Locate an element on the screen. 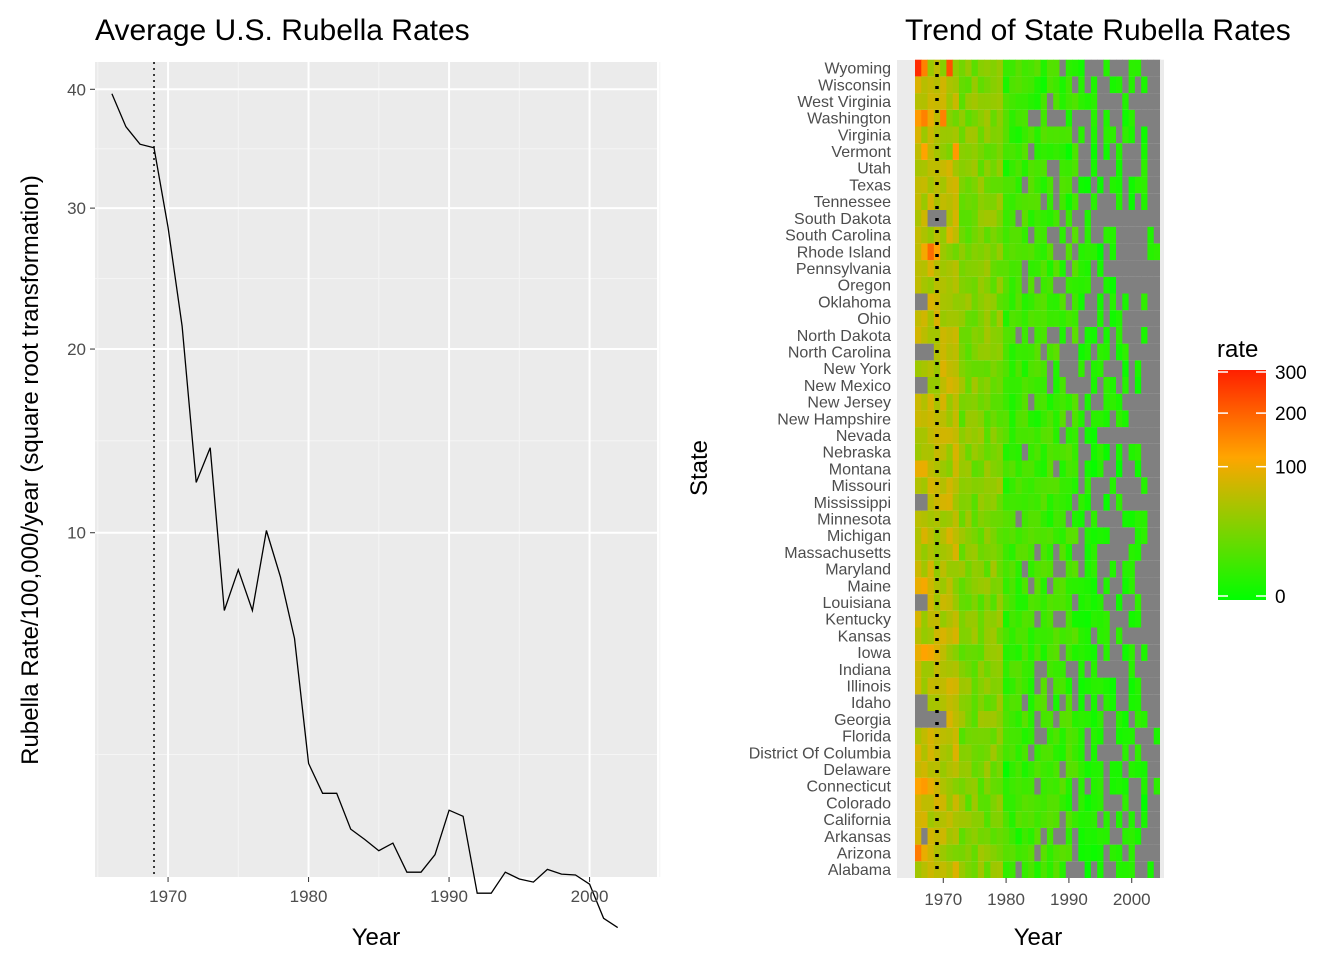  state-label: Maine is located at coordinates (869, 586).